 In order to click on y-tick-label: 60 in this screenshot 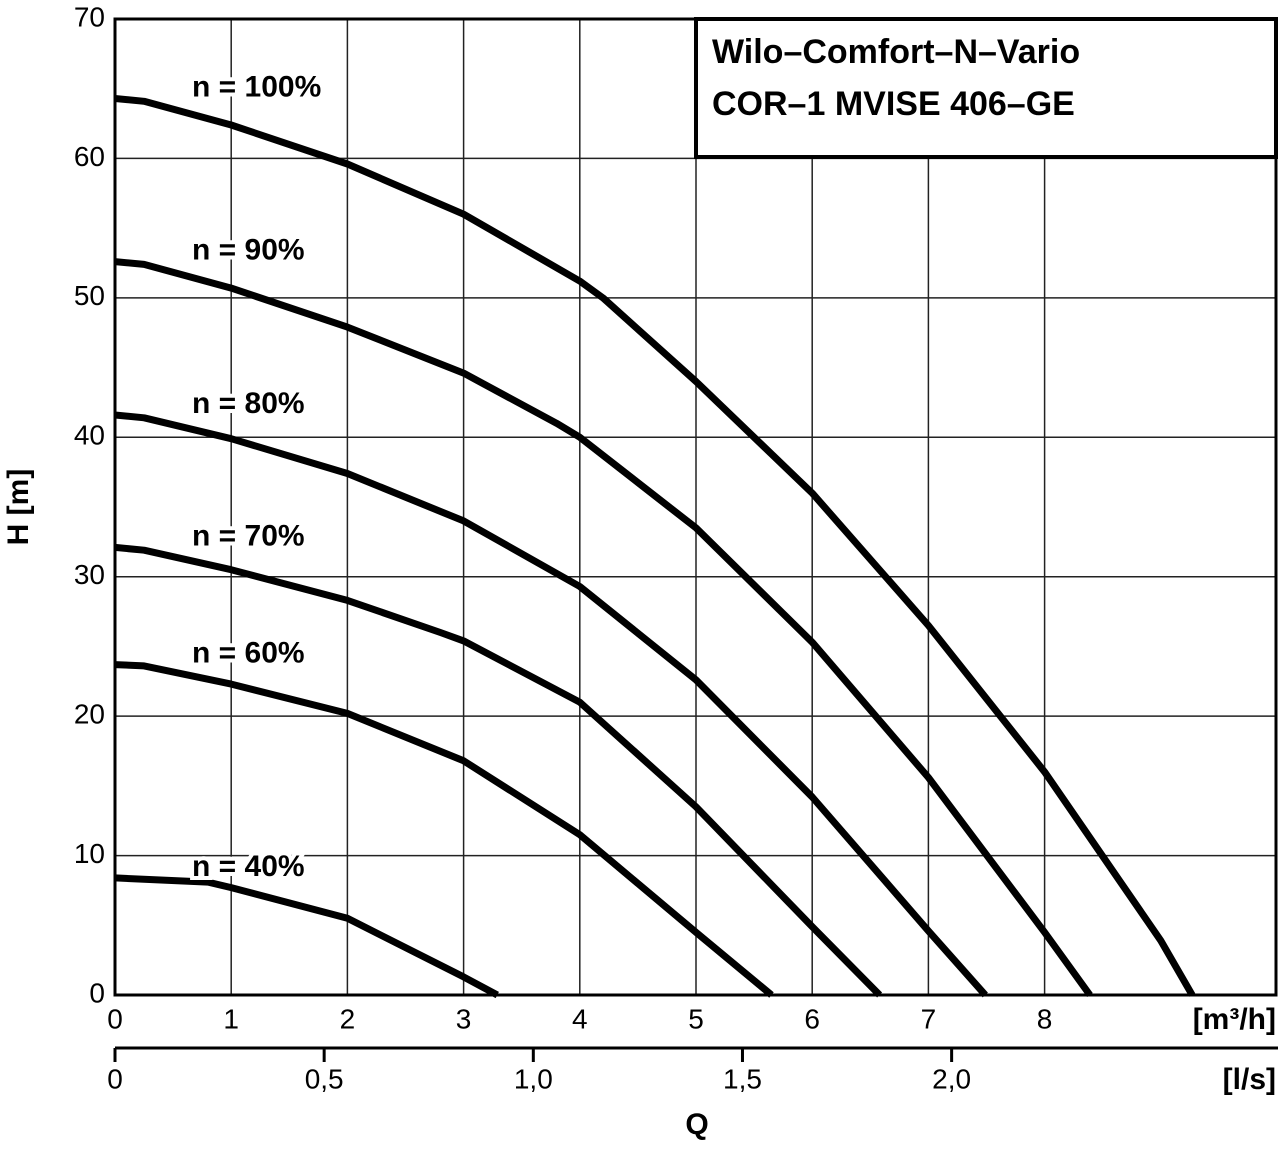, I will do `click(89, 156)`.